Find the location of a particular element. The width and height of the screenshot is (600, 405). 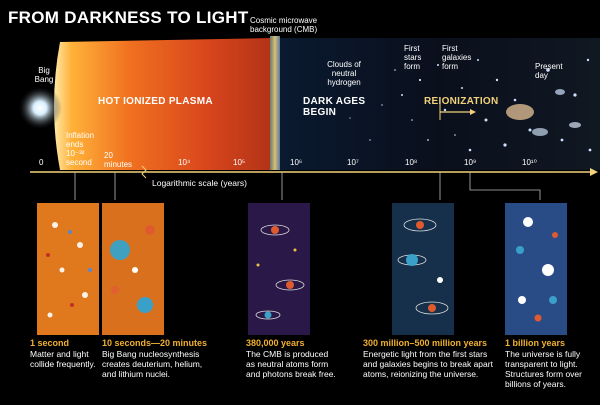

axis-label: Logarithmic scale (years) is located at coordinates (199, 183).